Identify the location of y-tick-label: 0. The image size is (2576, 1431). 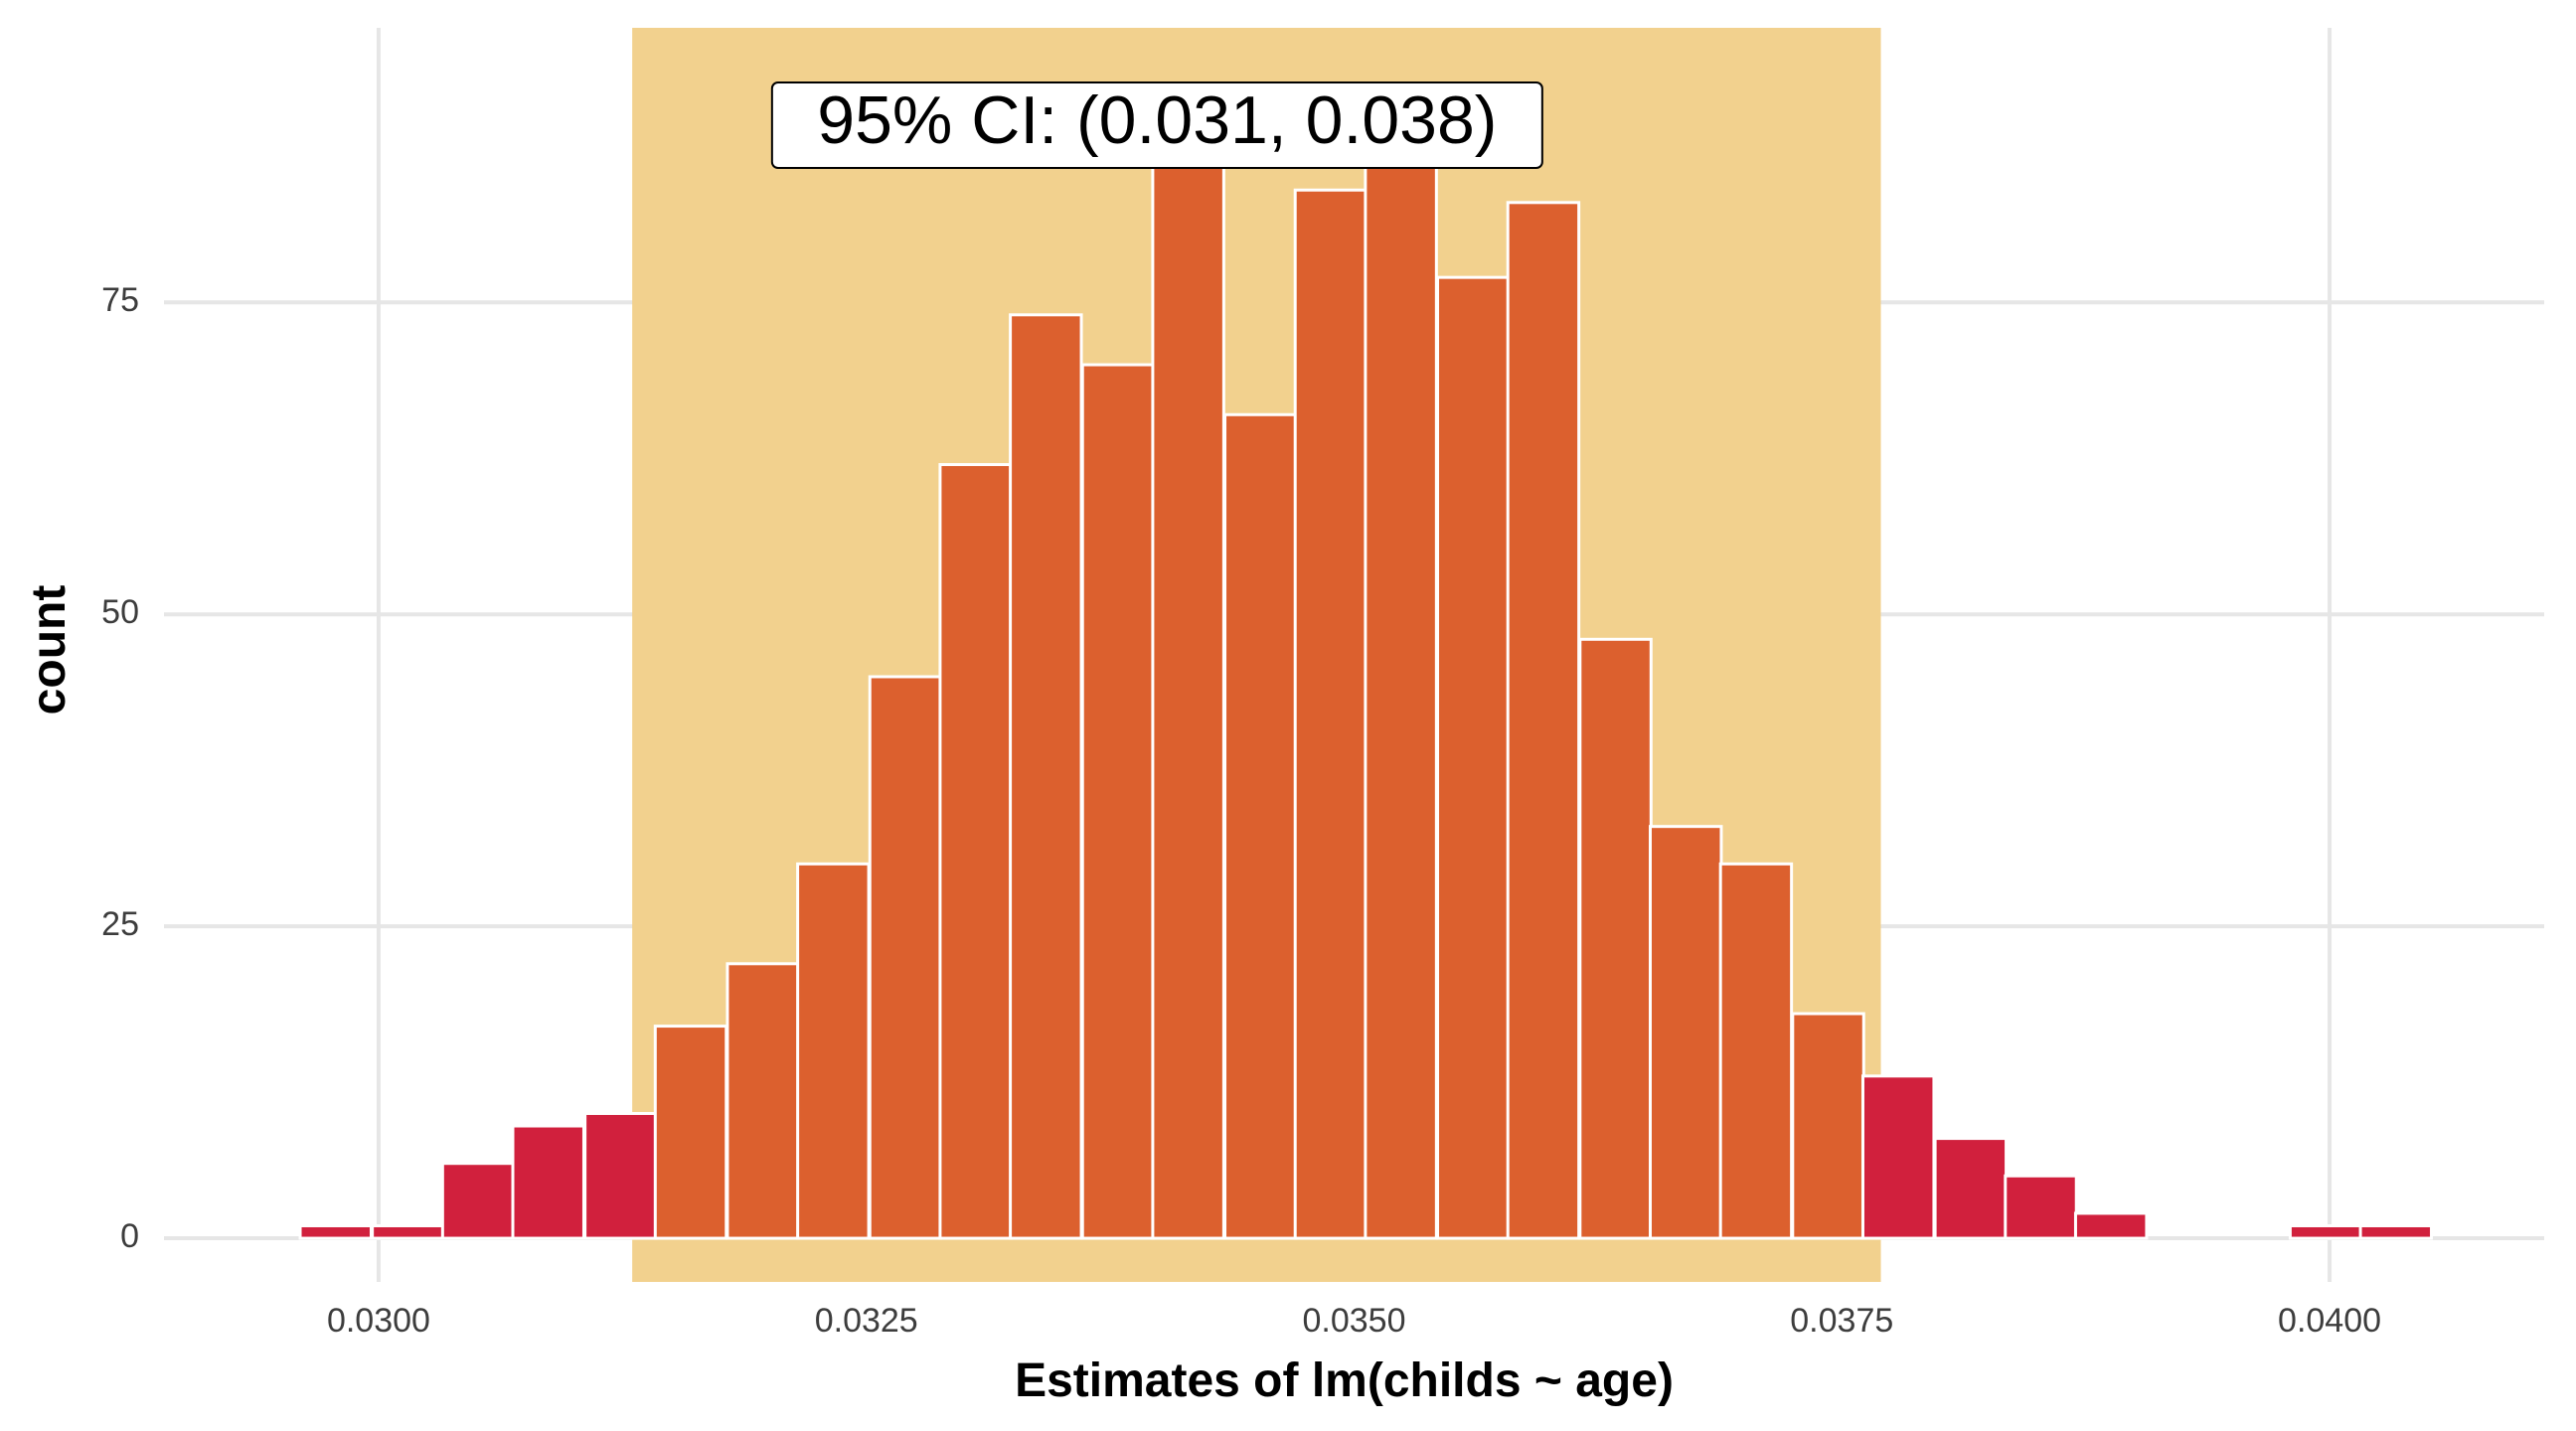
(129, 1236).